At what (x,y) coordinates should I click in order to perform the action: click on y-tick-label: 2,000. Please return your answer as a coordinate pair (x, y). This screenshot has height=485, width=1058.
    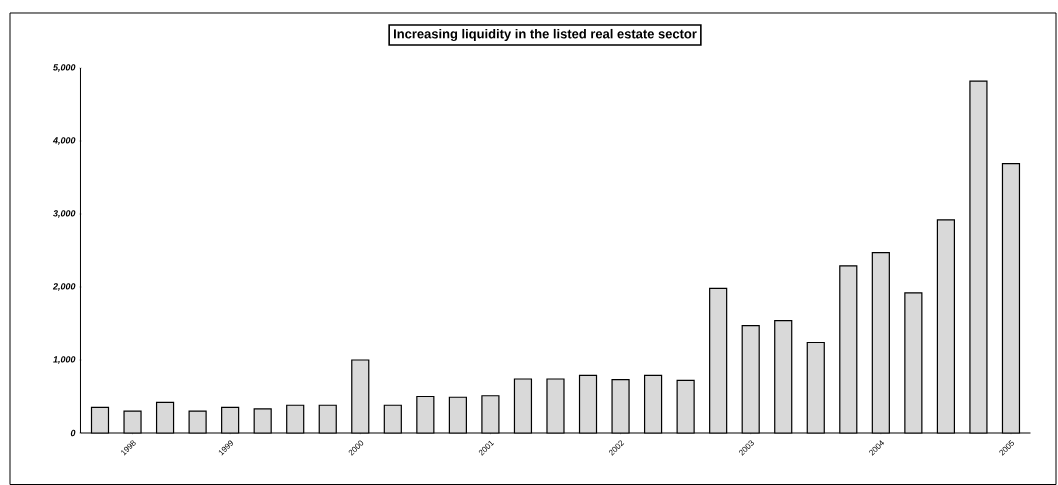
    Looking at the image, I should click on (64, 287).